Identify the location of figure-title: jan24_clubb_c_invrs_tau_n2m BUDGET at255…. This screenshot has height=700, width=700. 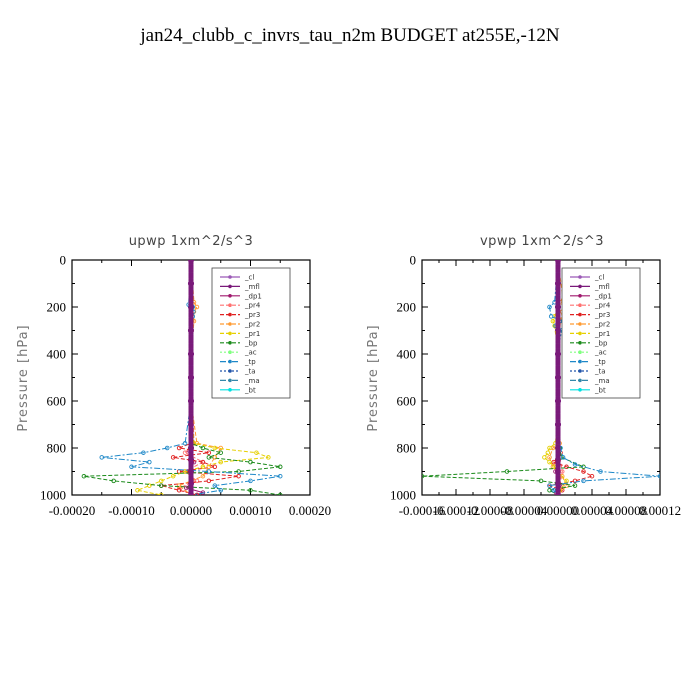
(349, 35).